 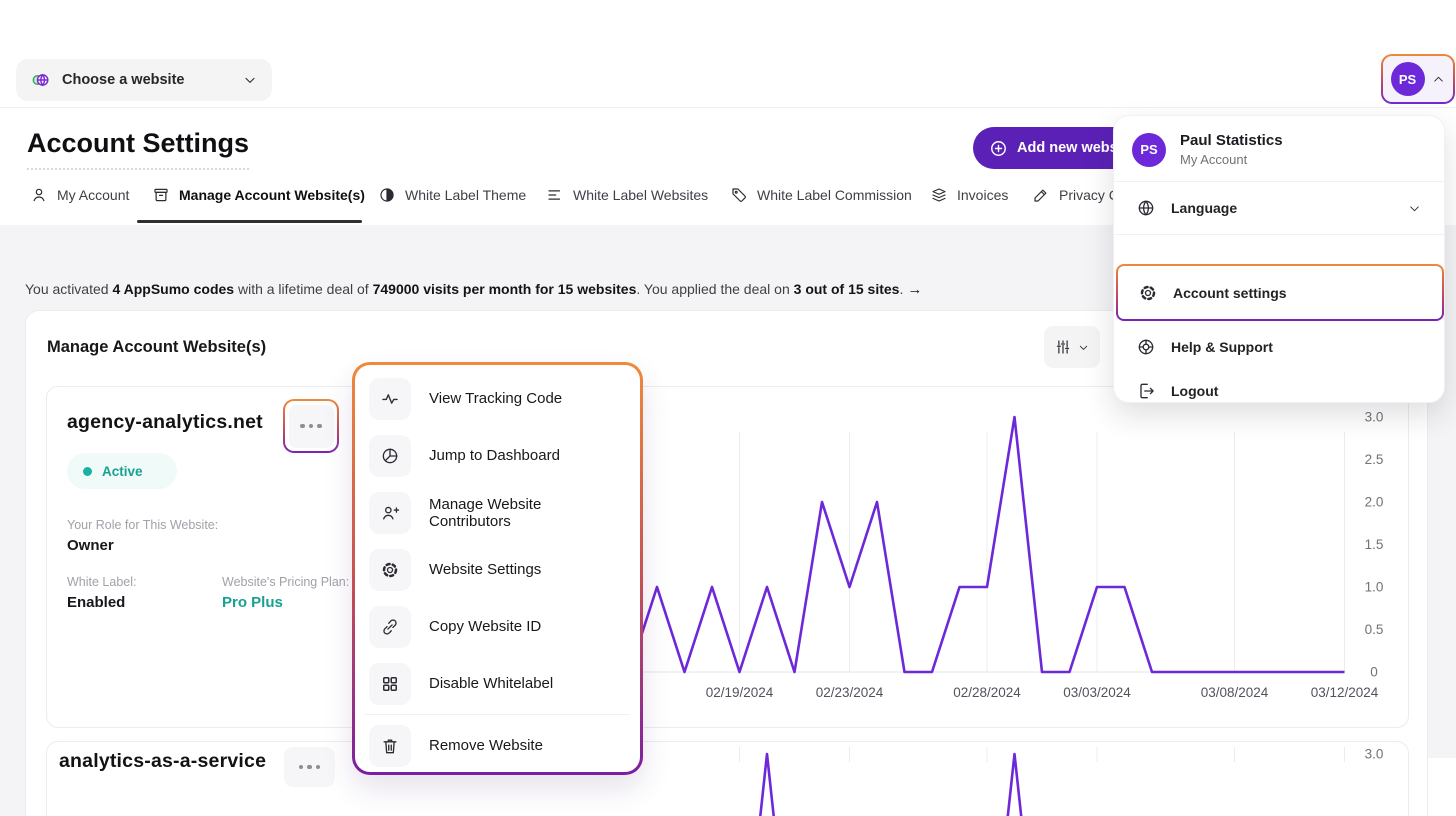 I want to click on svg-text: 2.0, so click(x=1374, y=502).